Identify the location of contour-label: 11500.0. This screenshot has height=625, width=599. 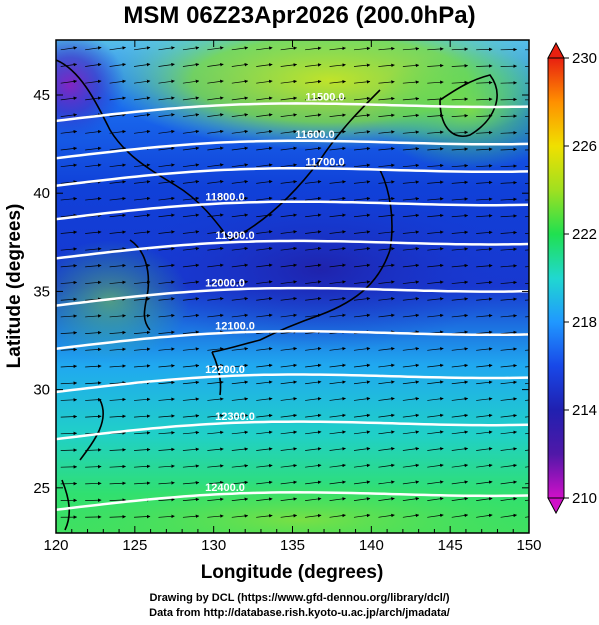
(324, 98).